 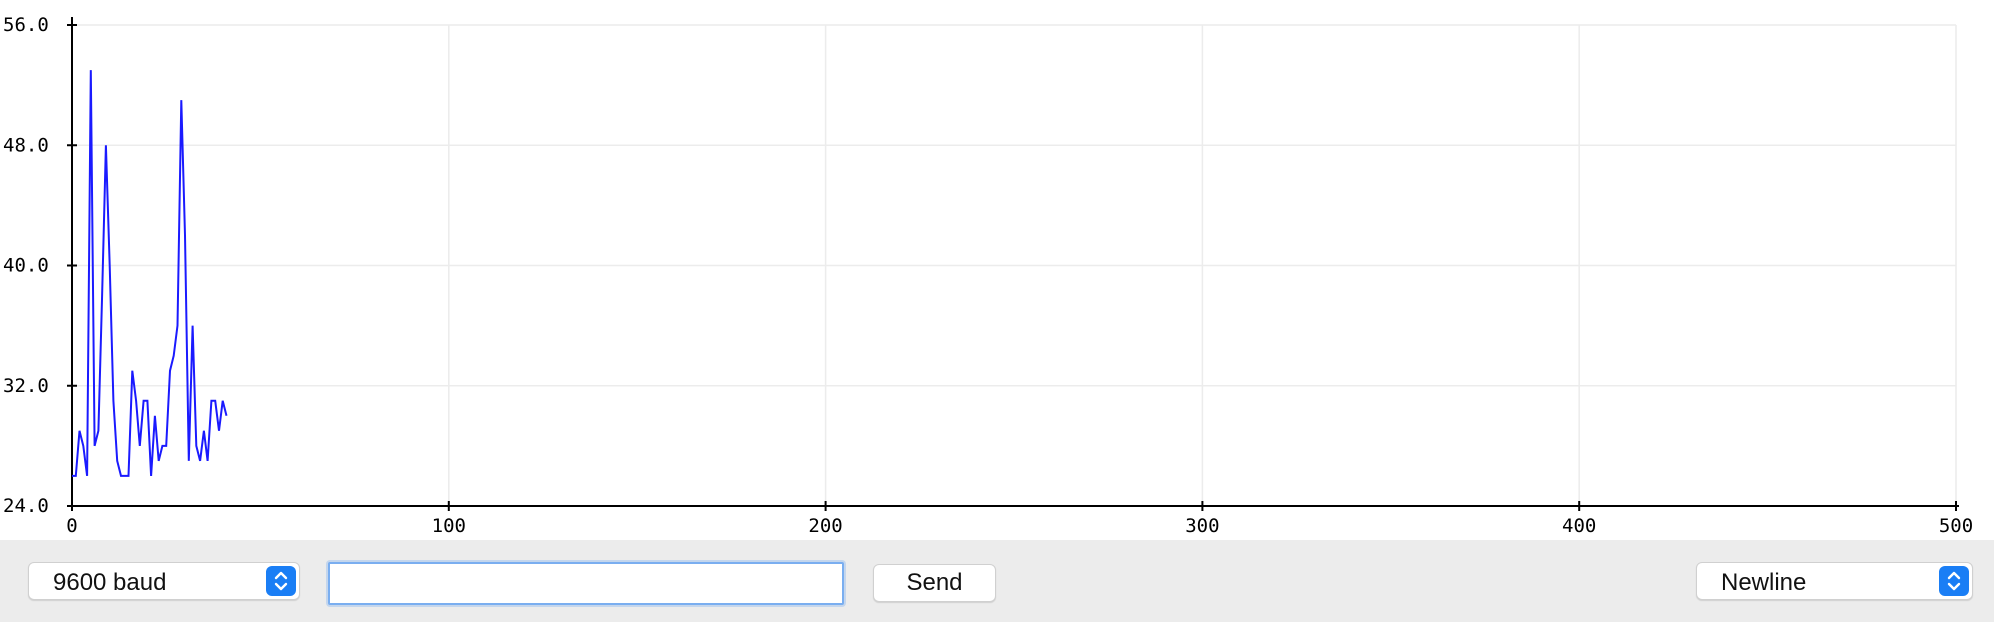 What do you see at coordinates (26, 145) in the screenshot?
I see `y-tick-label: 48.0` at bounding box center [26, 145].